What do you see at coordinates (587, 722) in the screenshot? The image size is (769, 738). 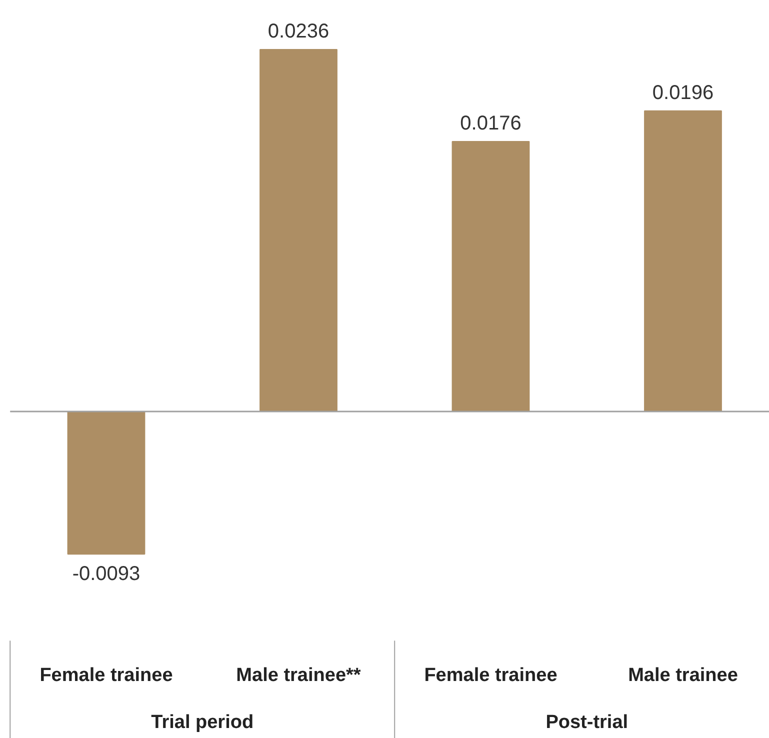 I see `text: Post-trial` at bounding box center [587, 722].